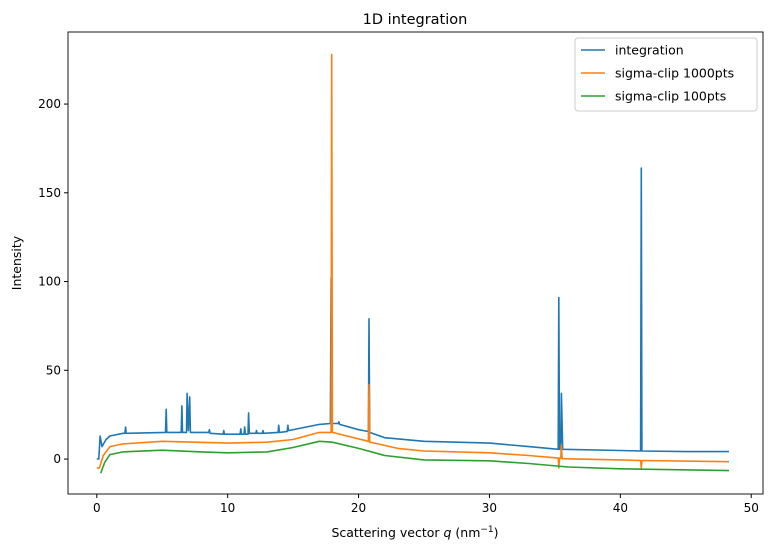 This screenshot has height=555, width=773. I want to click on x-axis-label: Scattering vector q (nm−1), so click(414, 532).